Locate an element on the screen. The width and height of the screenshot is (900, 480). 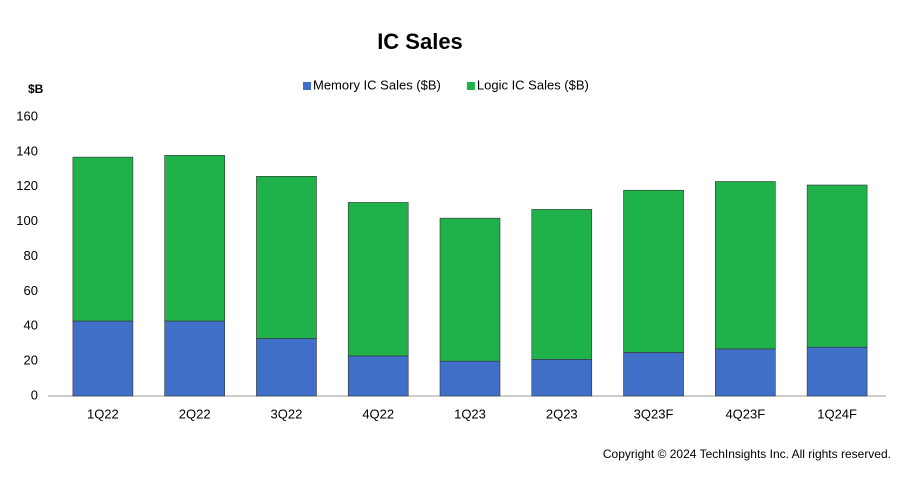
y-tick-label: 100 is located at coordinates (27, 220).